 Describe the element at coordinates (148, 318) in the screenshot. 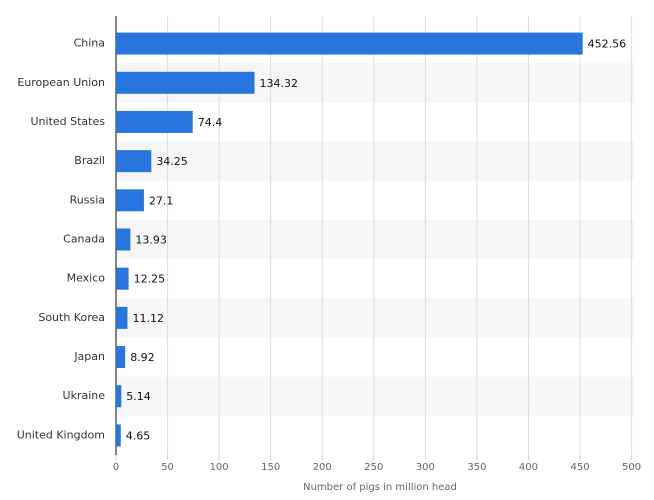

I see `data-label: 11.12` at that location.